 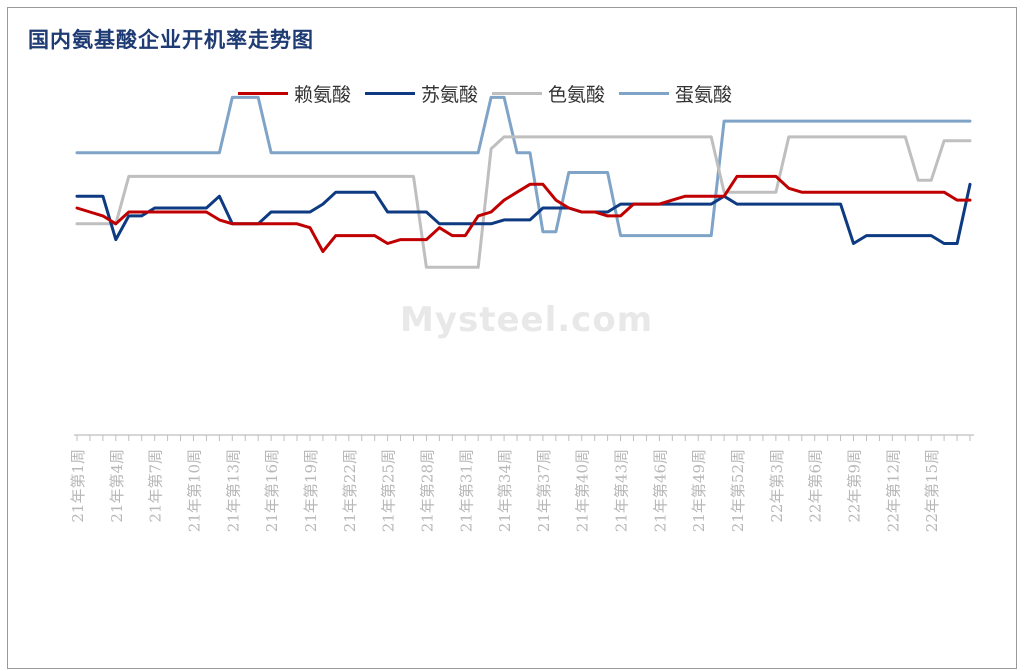 I want to click on x-tick-label: 21年第34周, so click(x=505, y=490).